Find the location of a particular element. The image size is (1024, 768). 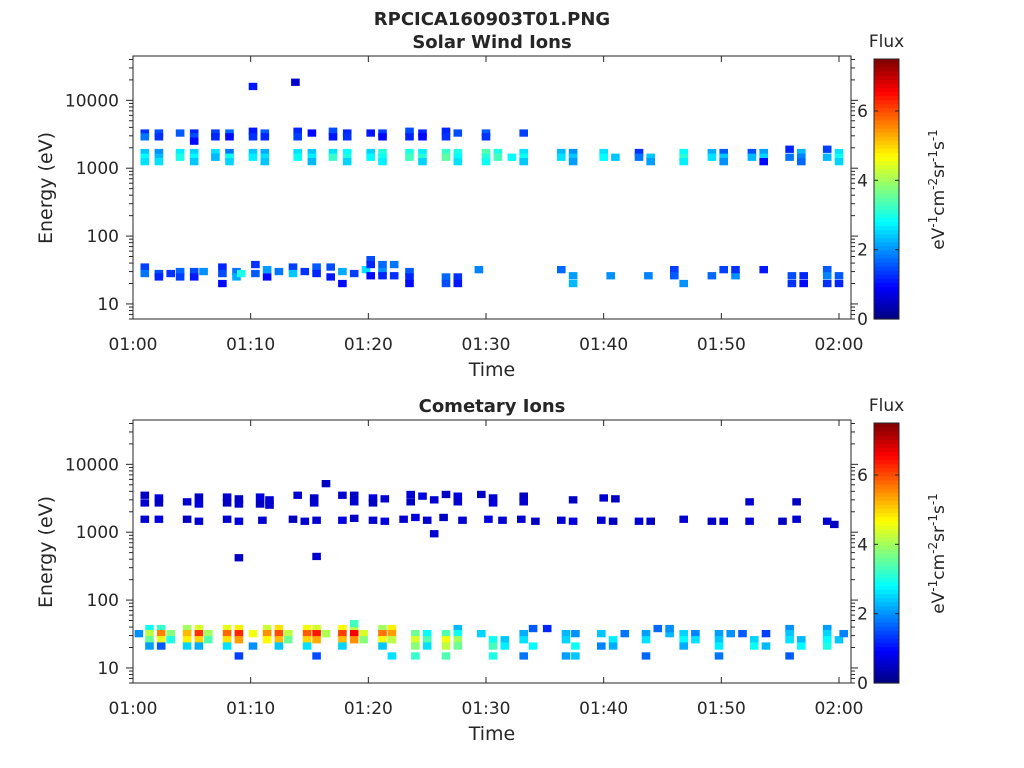

x-tick-label: 01:40 is located at coordinates (603, 345).